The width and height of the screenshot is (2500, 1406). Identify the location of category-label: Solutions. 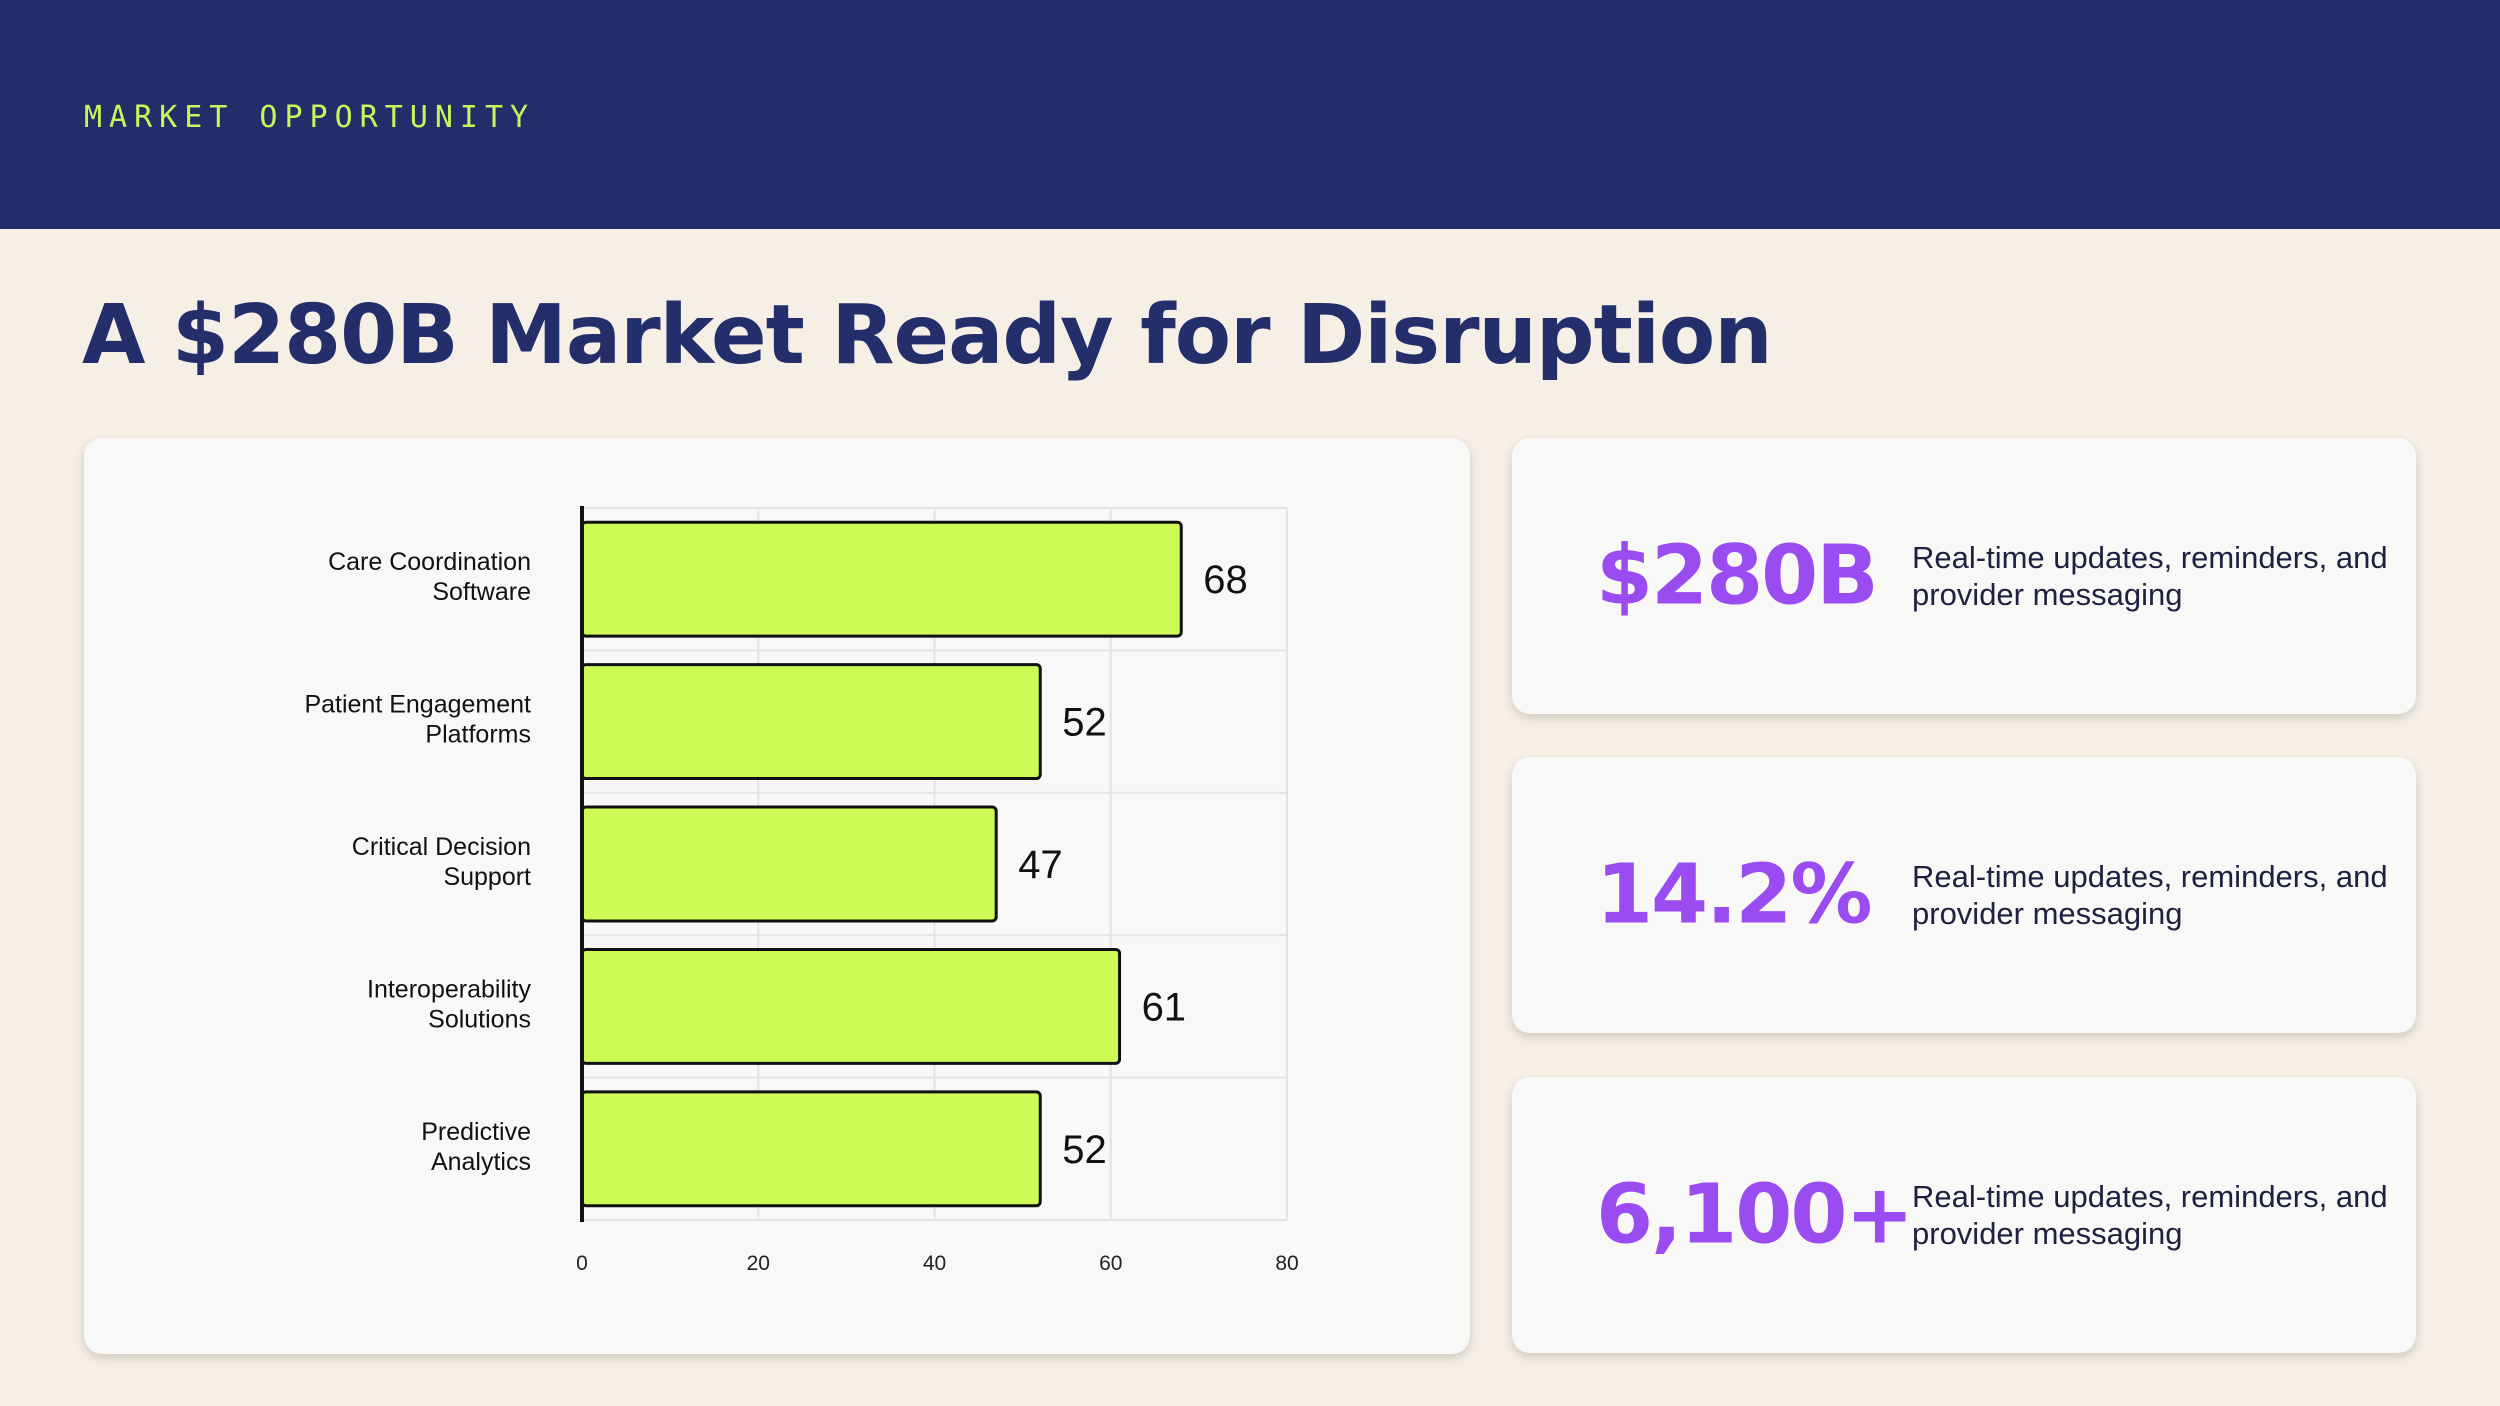
(479, 1019).